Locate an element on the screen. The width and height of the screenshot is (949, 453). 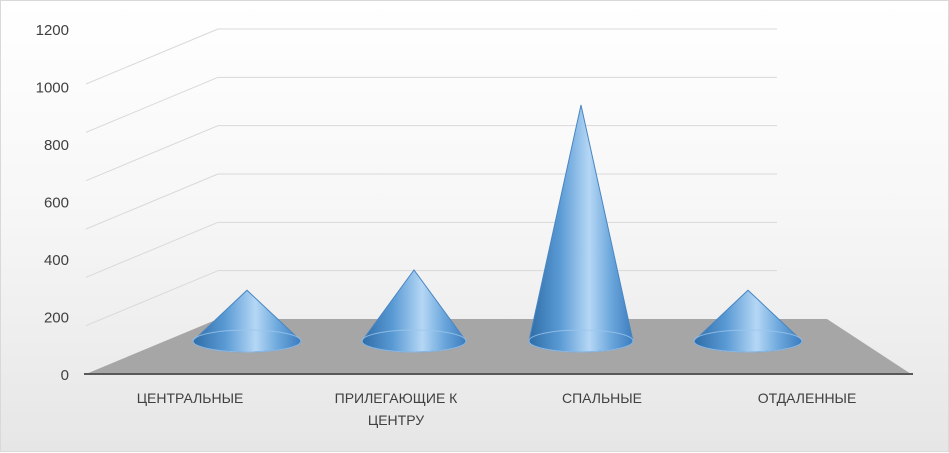
y-tick-label: 1000 is located at coordinates (52, 88).